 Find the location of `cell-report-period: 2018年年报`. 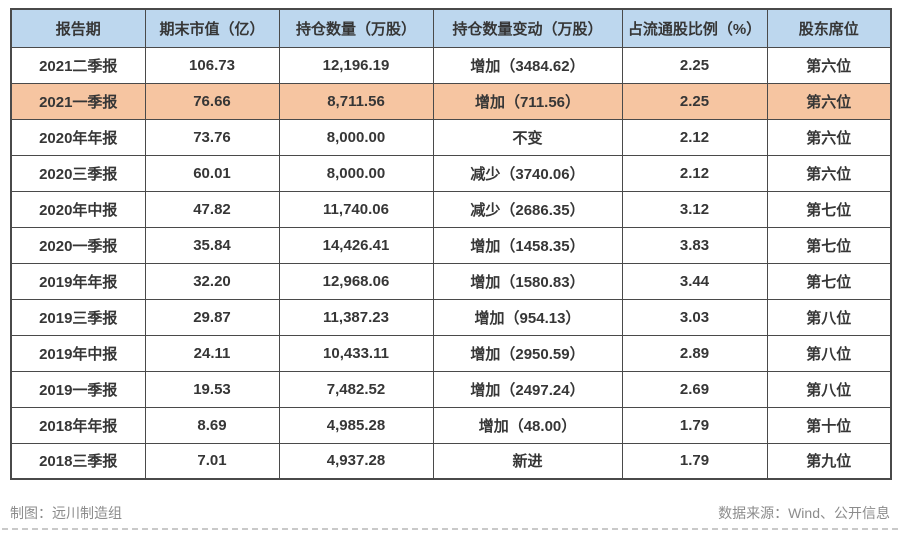

cell-report-period: 2018年年报 is located at coordinates (78, 425).